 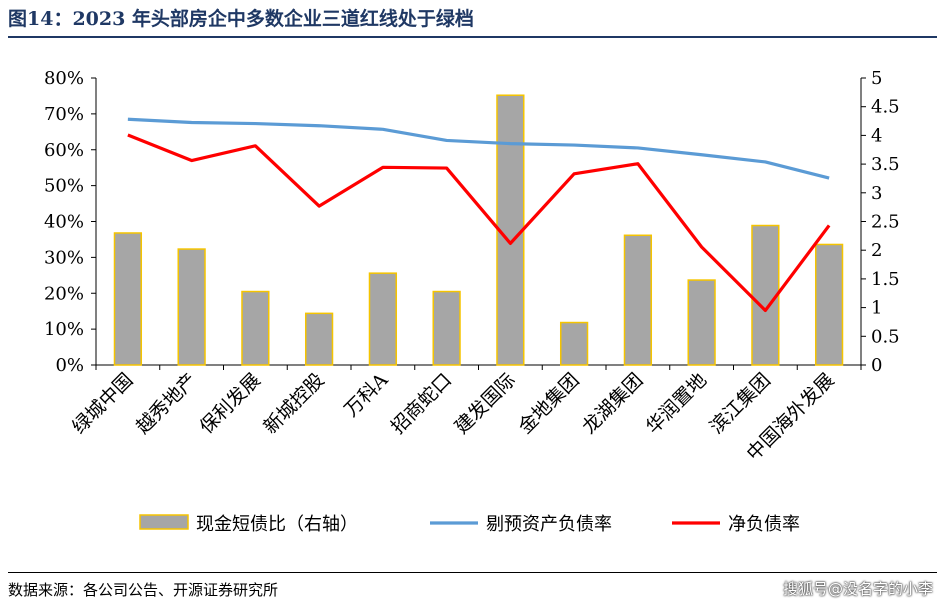 What do you see at coordinates (472, 37) in the screenshot?
I see `title-rule` at bounding box center [472, 37].